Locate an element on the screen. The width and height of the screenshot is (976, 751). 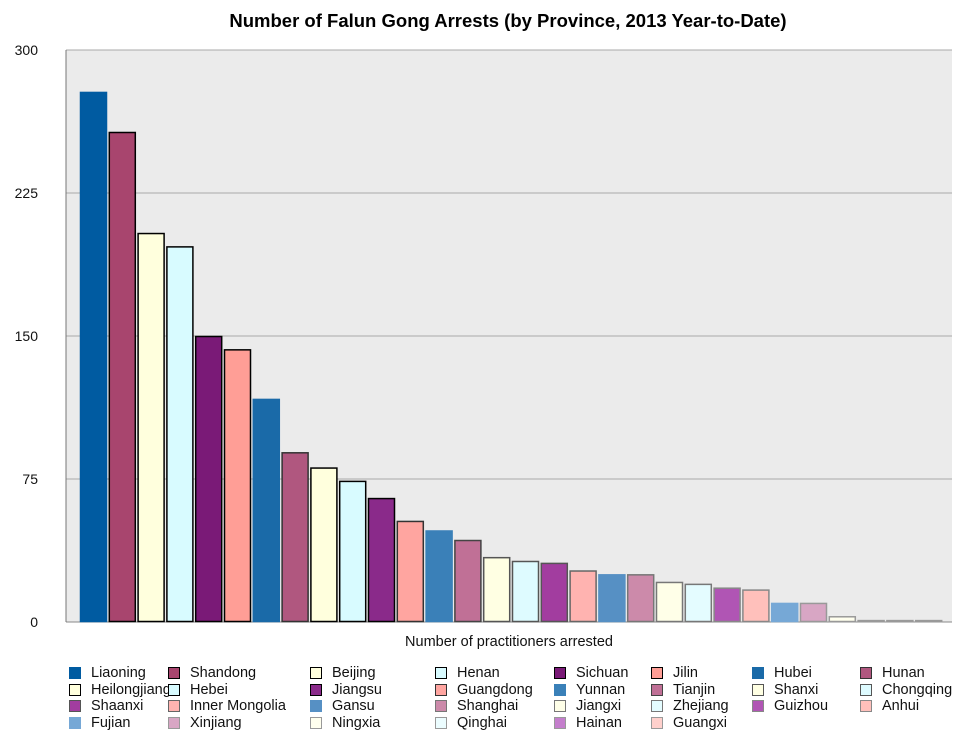
bar-shanghai is located at coordinates (640, 598).